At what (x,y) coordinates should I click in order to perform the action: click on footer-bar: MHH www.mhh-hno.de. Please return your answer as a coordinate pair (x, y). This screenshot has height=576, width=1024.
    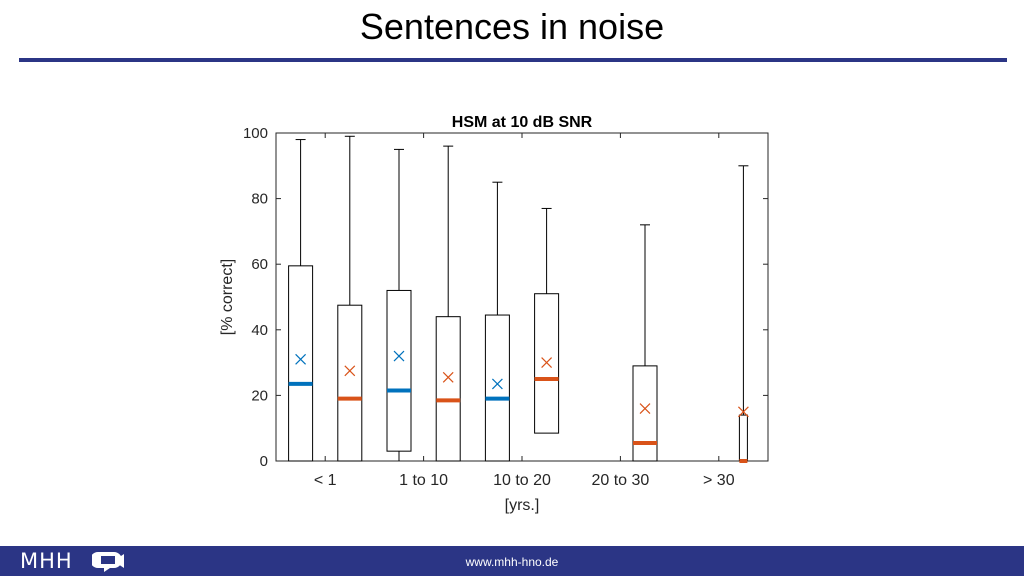
    Looking at the image, I should click on (512, 561).